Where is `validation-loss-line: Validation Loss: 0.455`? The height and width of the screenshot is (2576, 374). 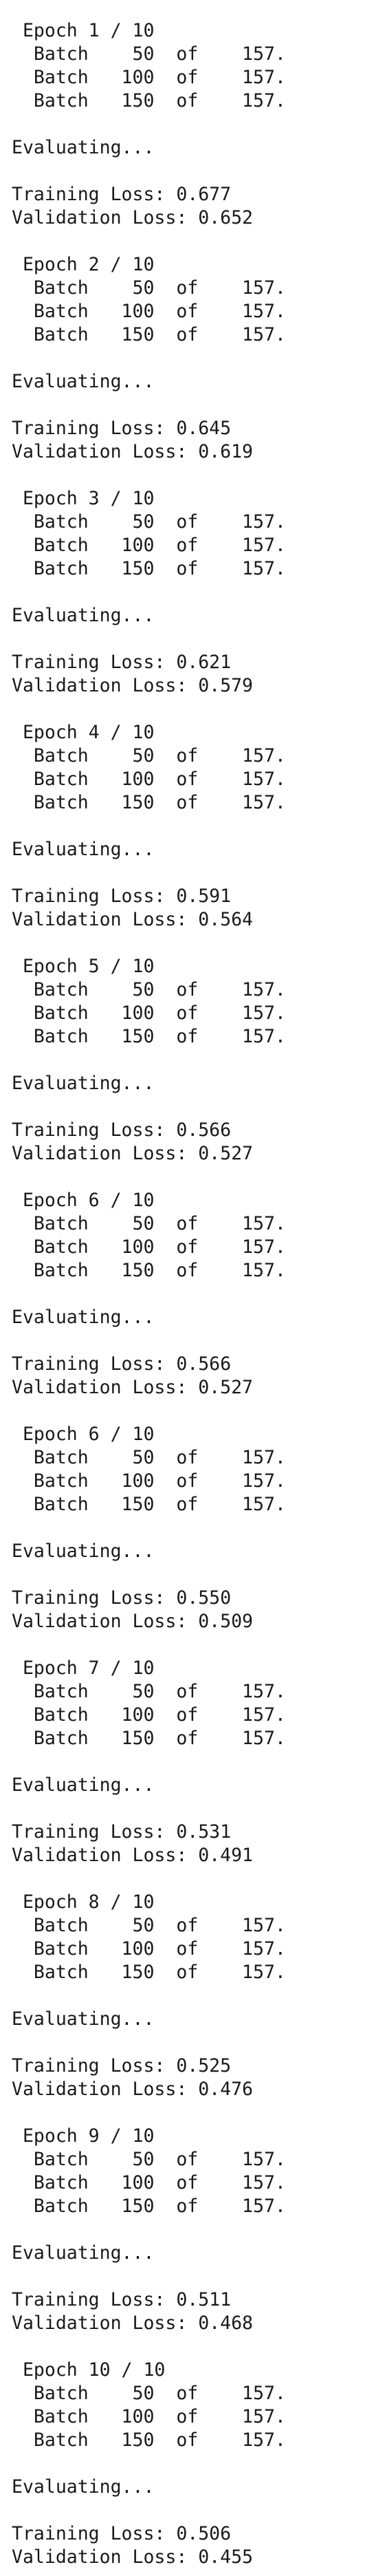
validation-loss-line: Validation Loss: 0.455 is located at coordinates (132, 2557).